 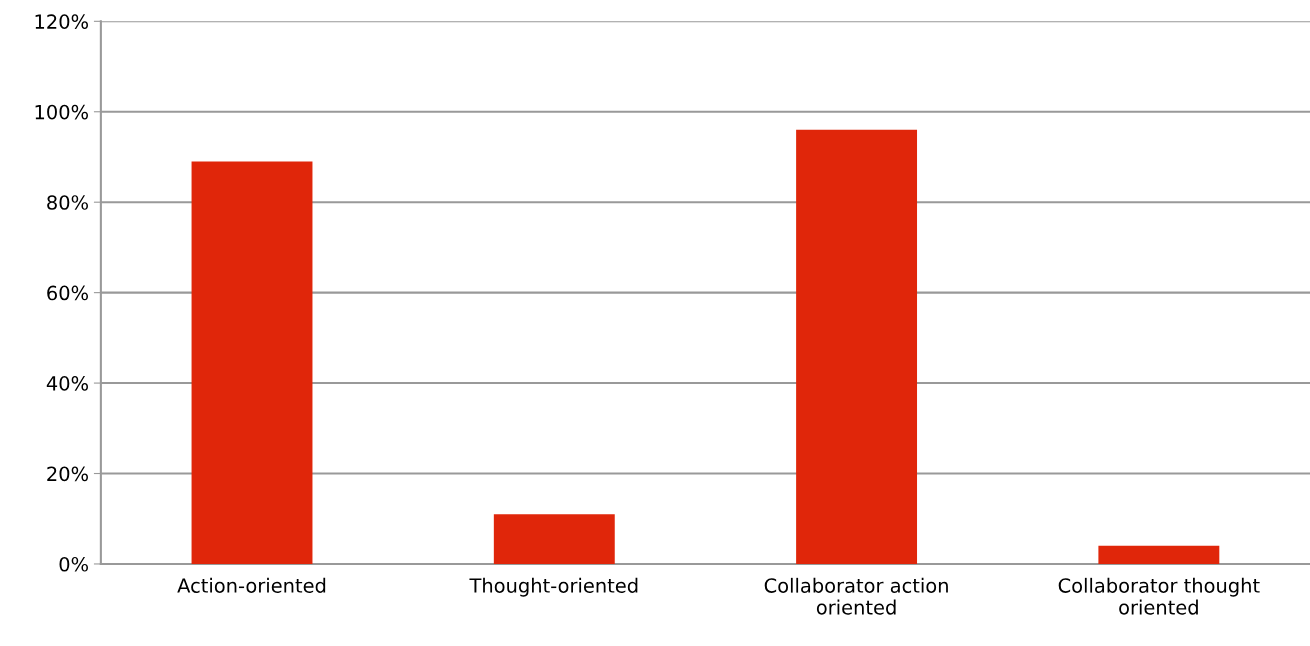 I want to click on y-tick-label: 100%, so click(x=61, y=112).